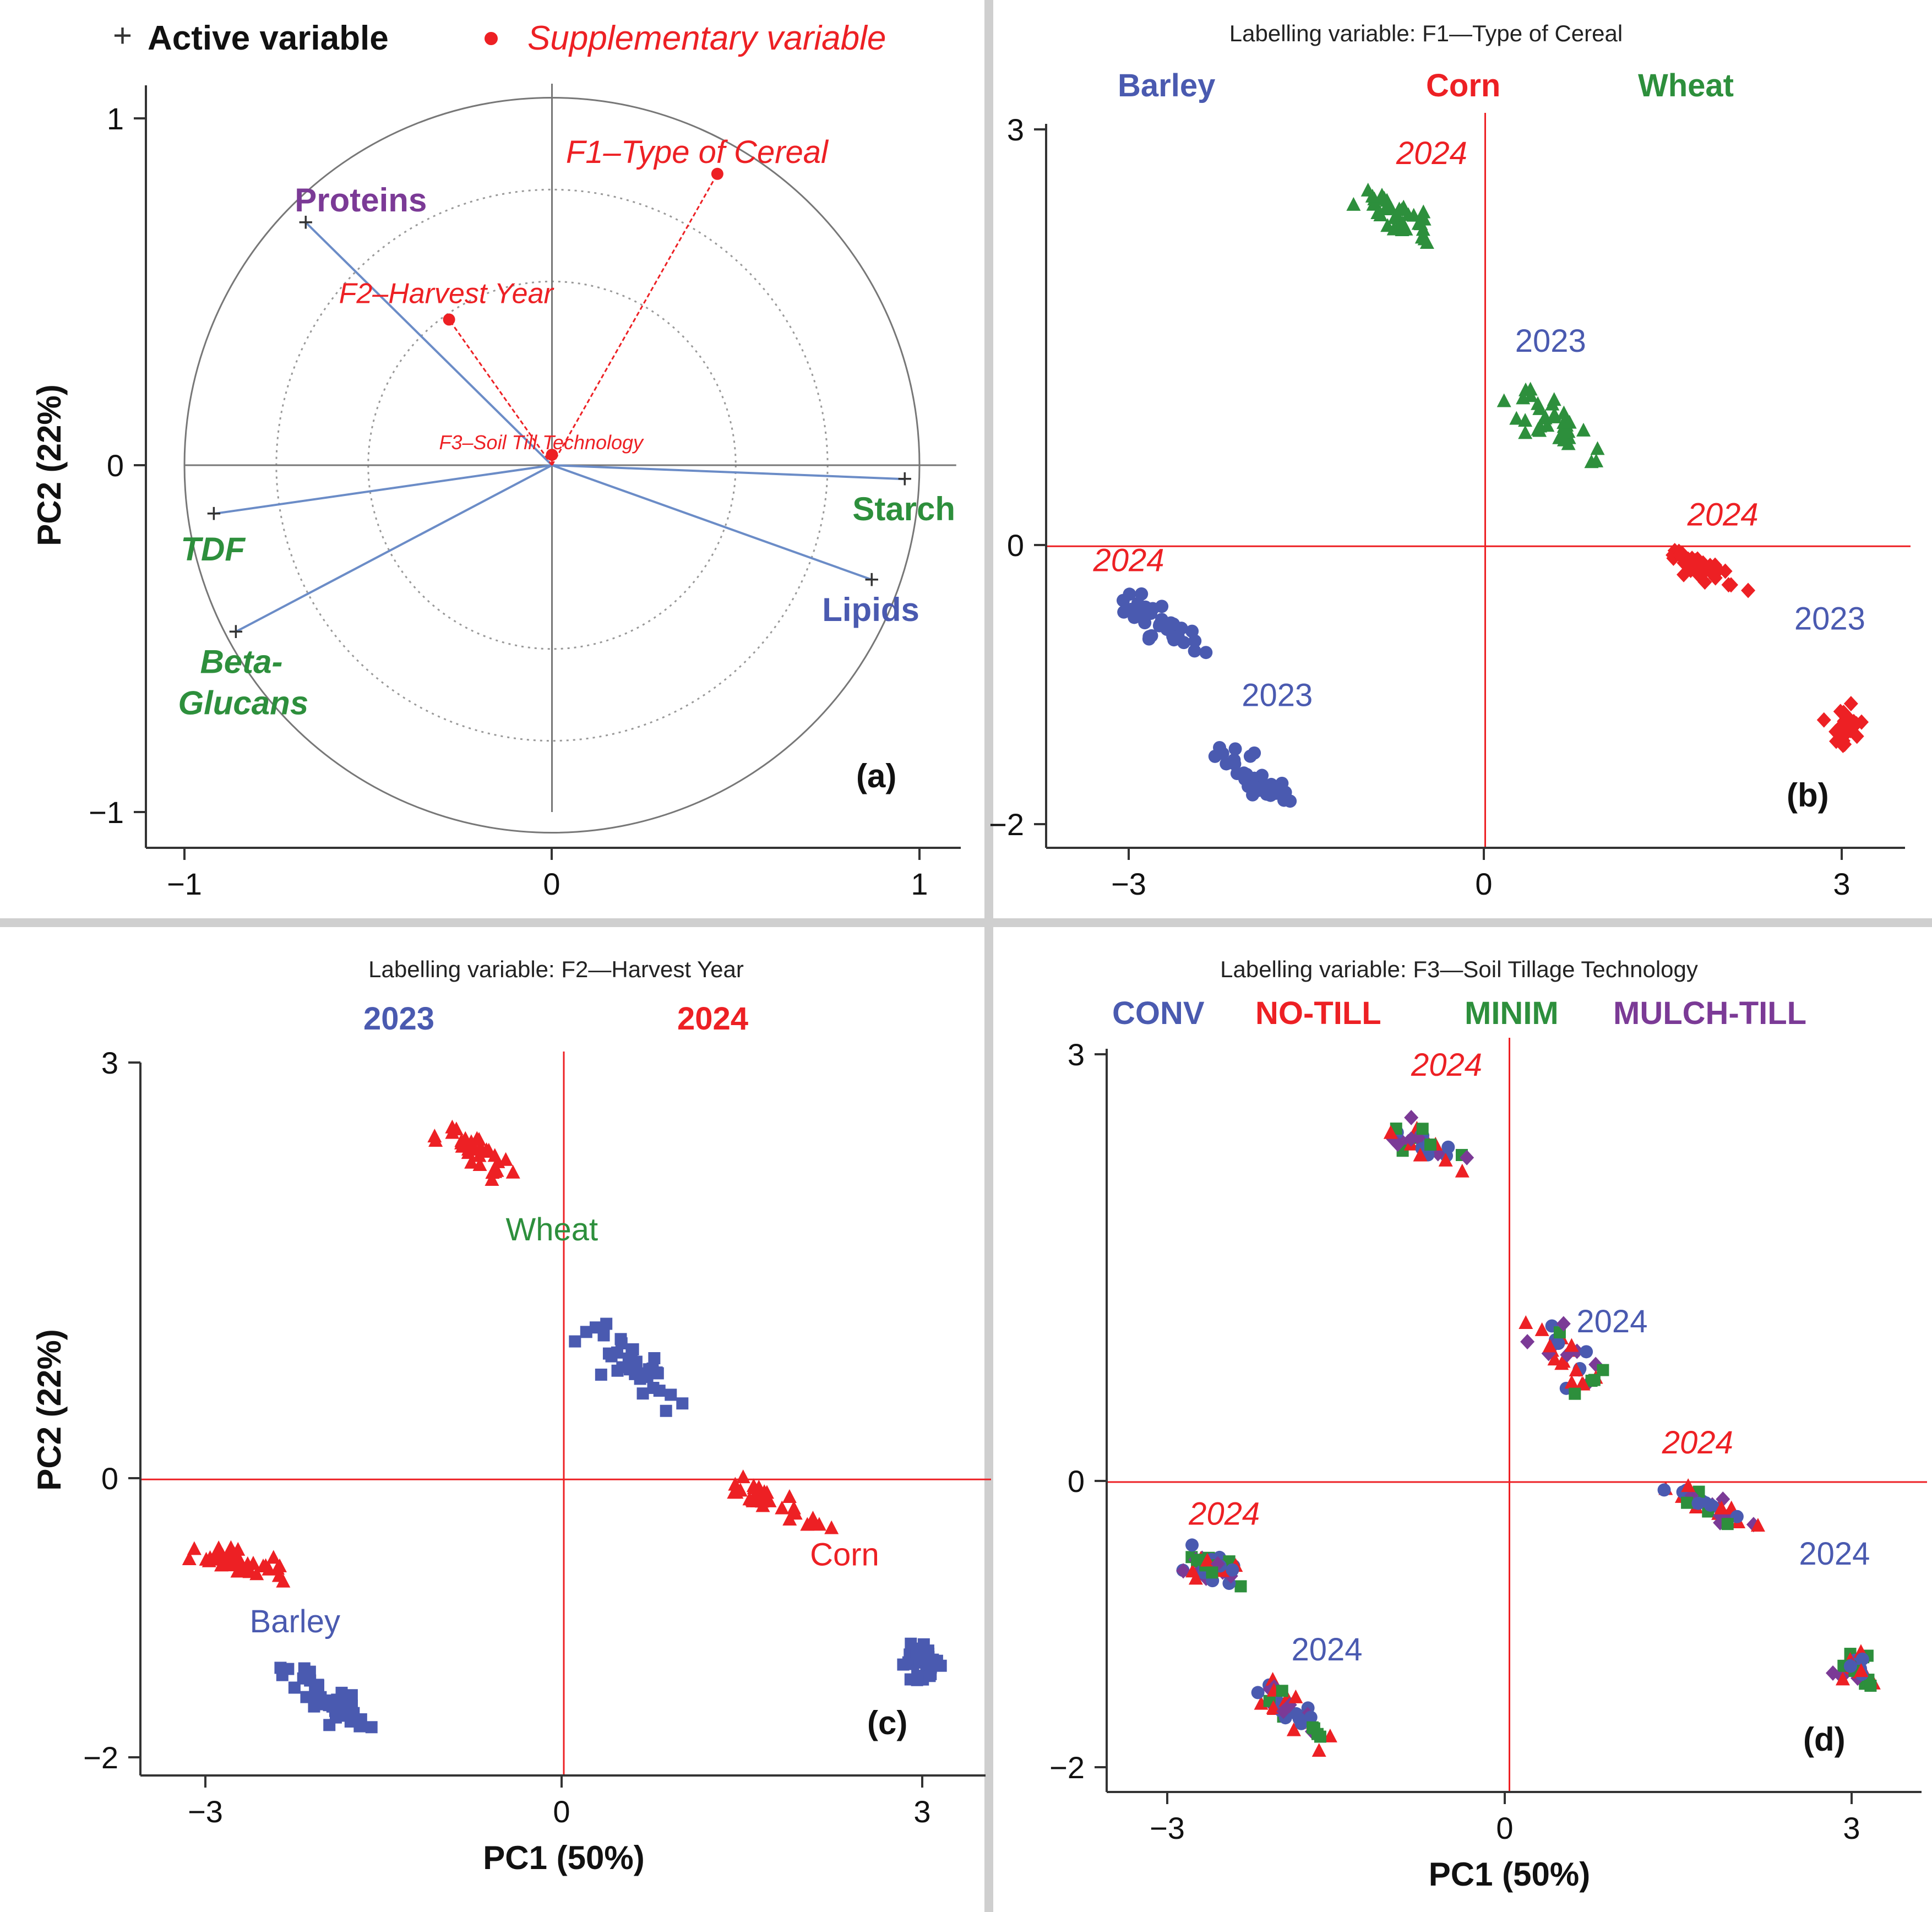 The width and height of the screenshot is (1932, 1912). I want to click on y-tick-label: −2, so click(1007, 824).